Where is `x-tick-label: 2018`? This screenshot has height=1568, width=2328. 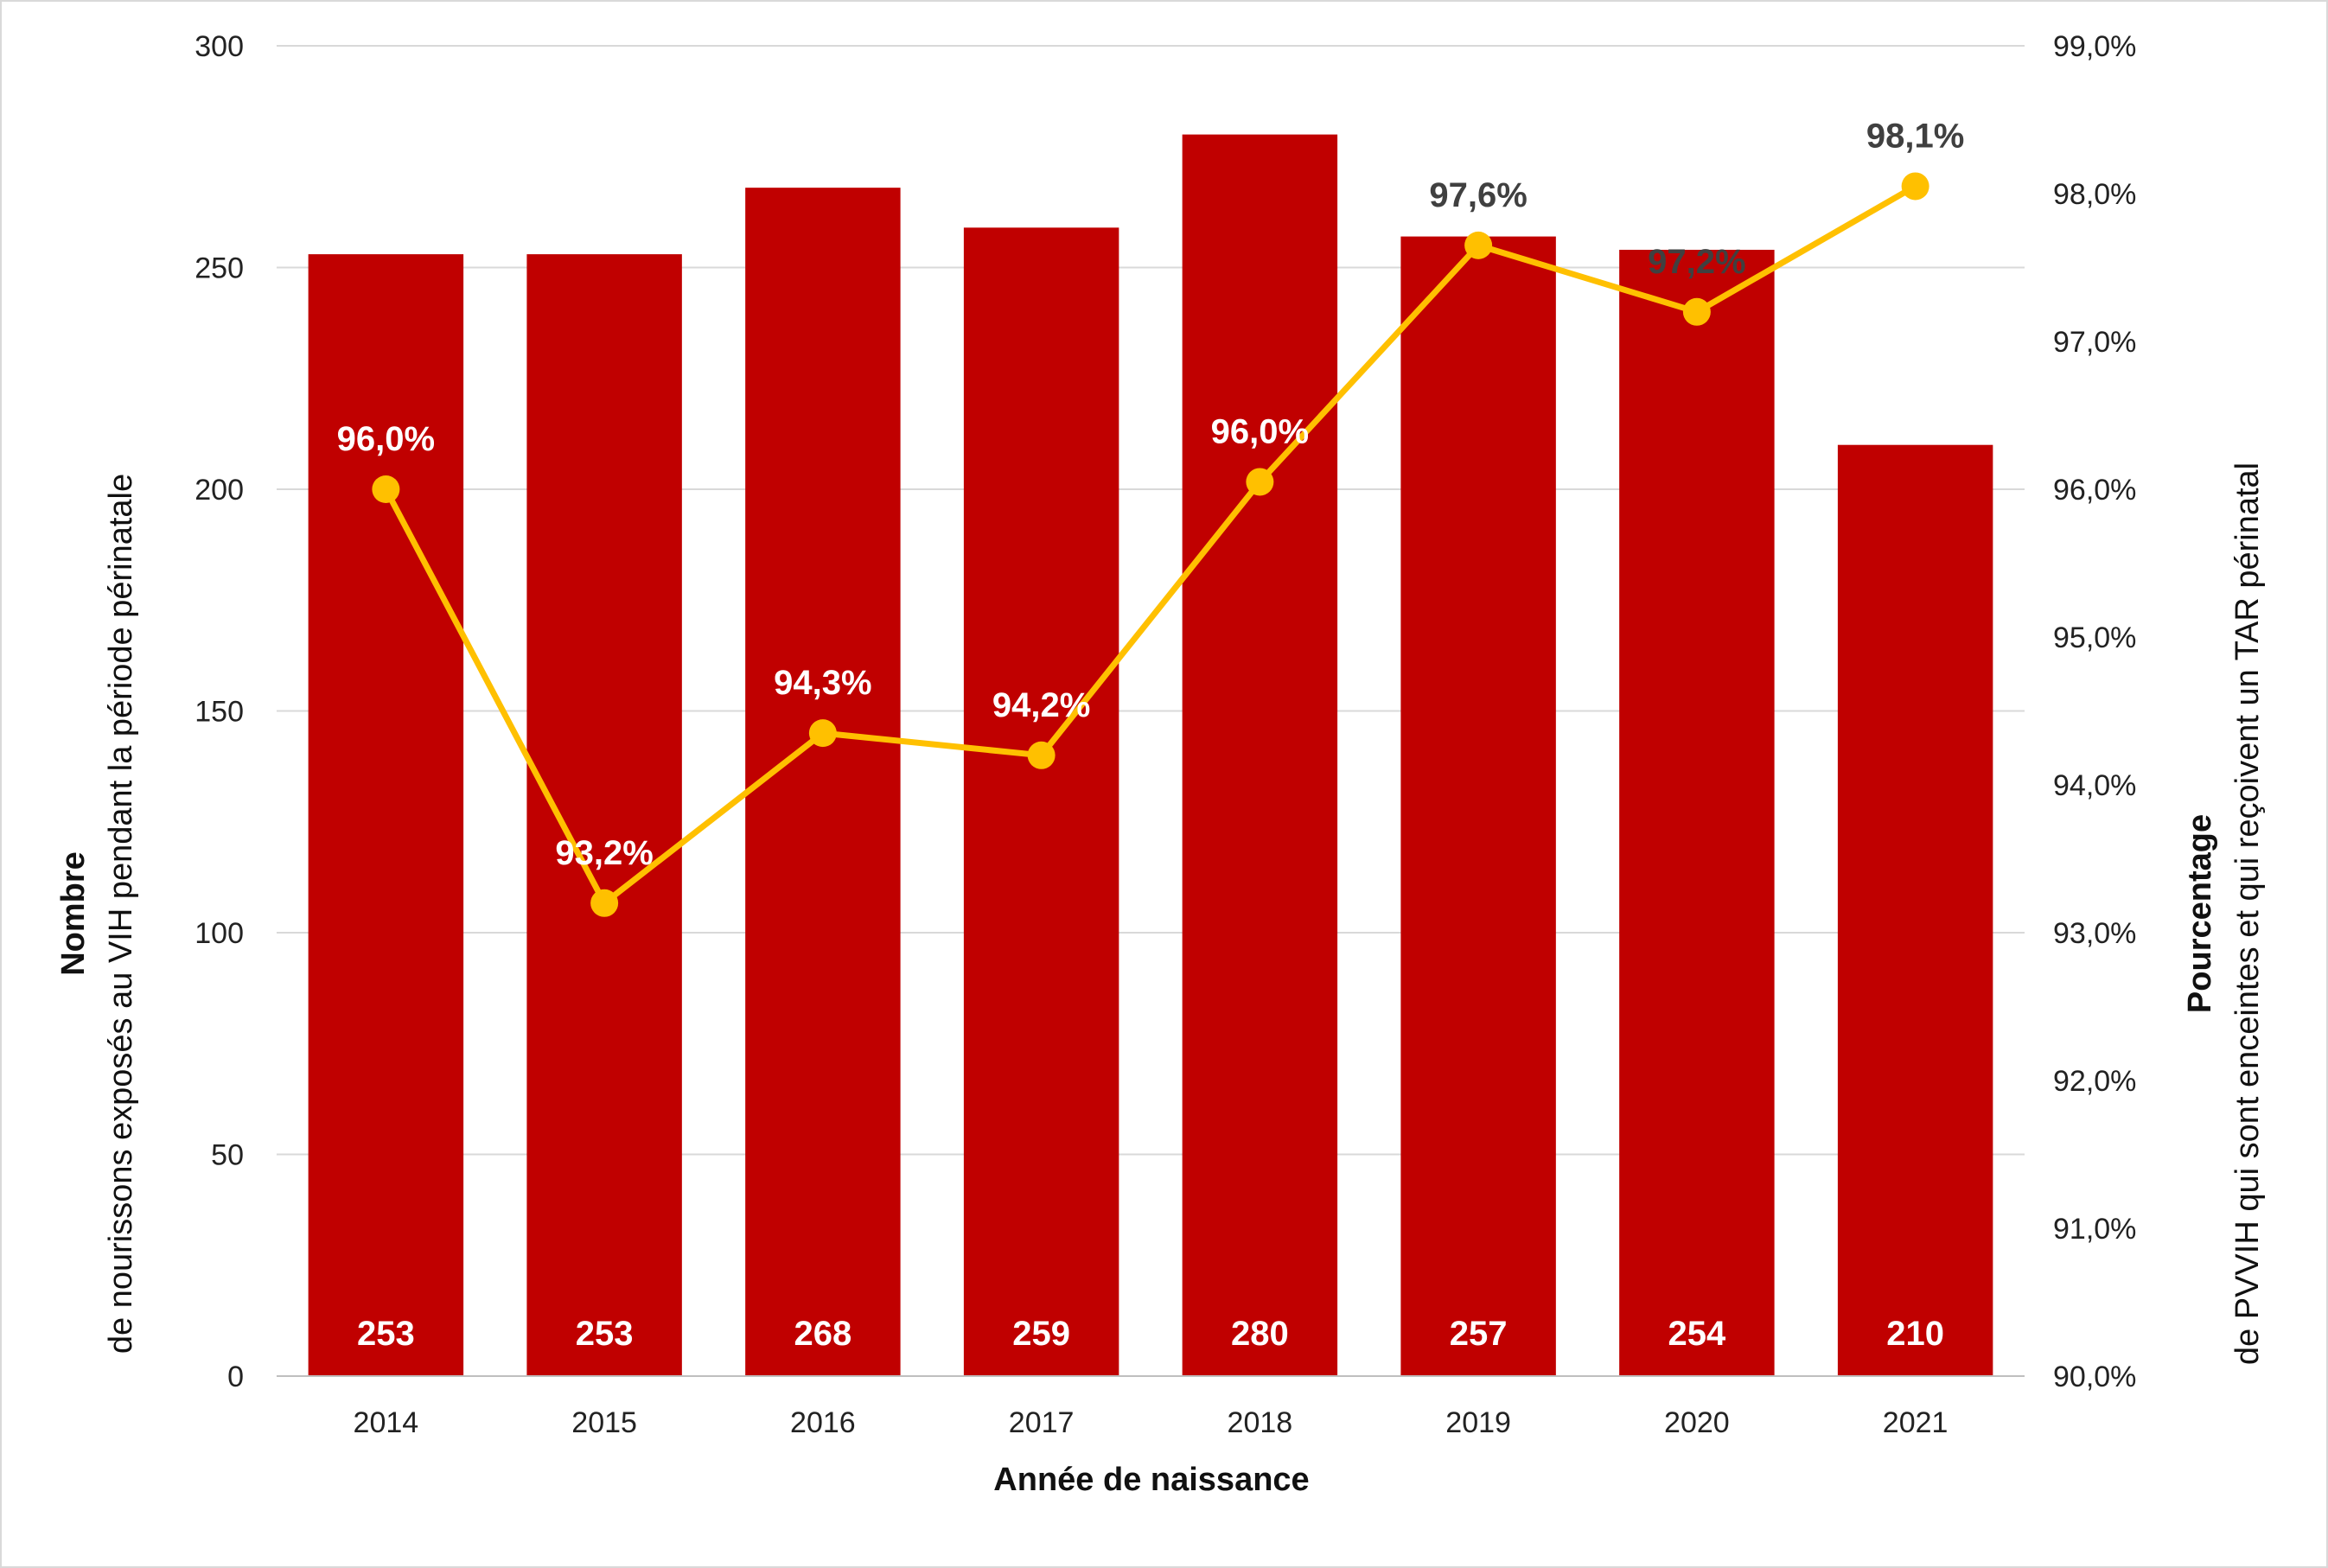 x-tick-label: 2018 is located at coordinates (1261, 1423).